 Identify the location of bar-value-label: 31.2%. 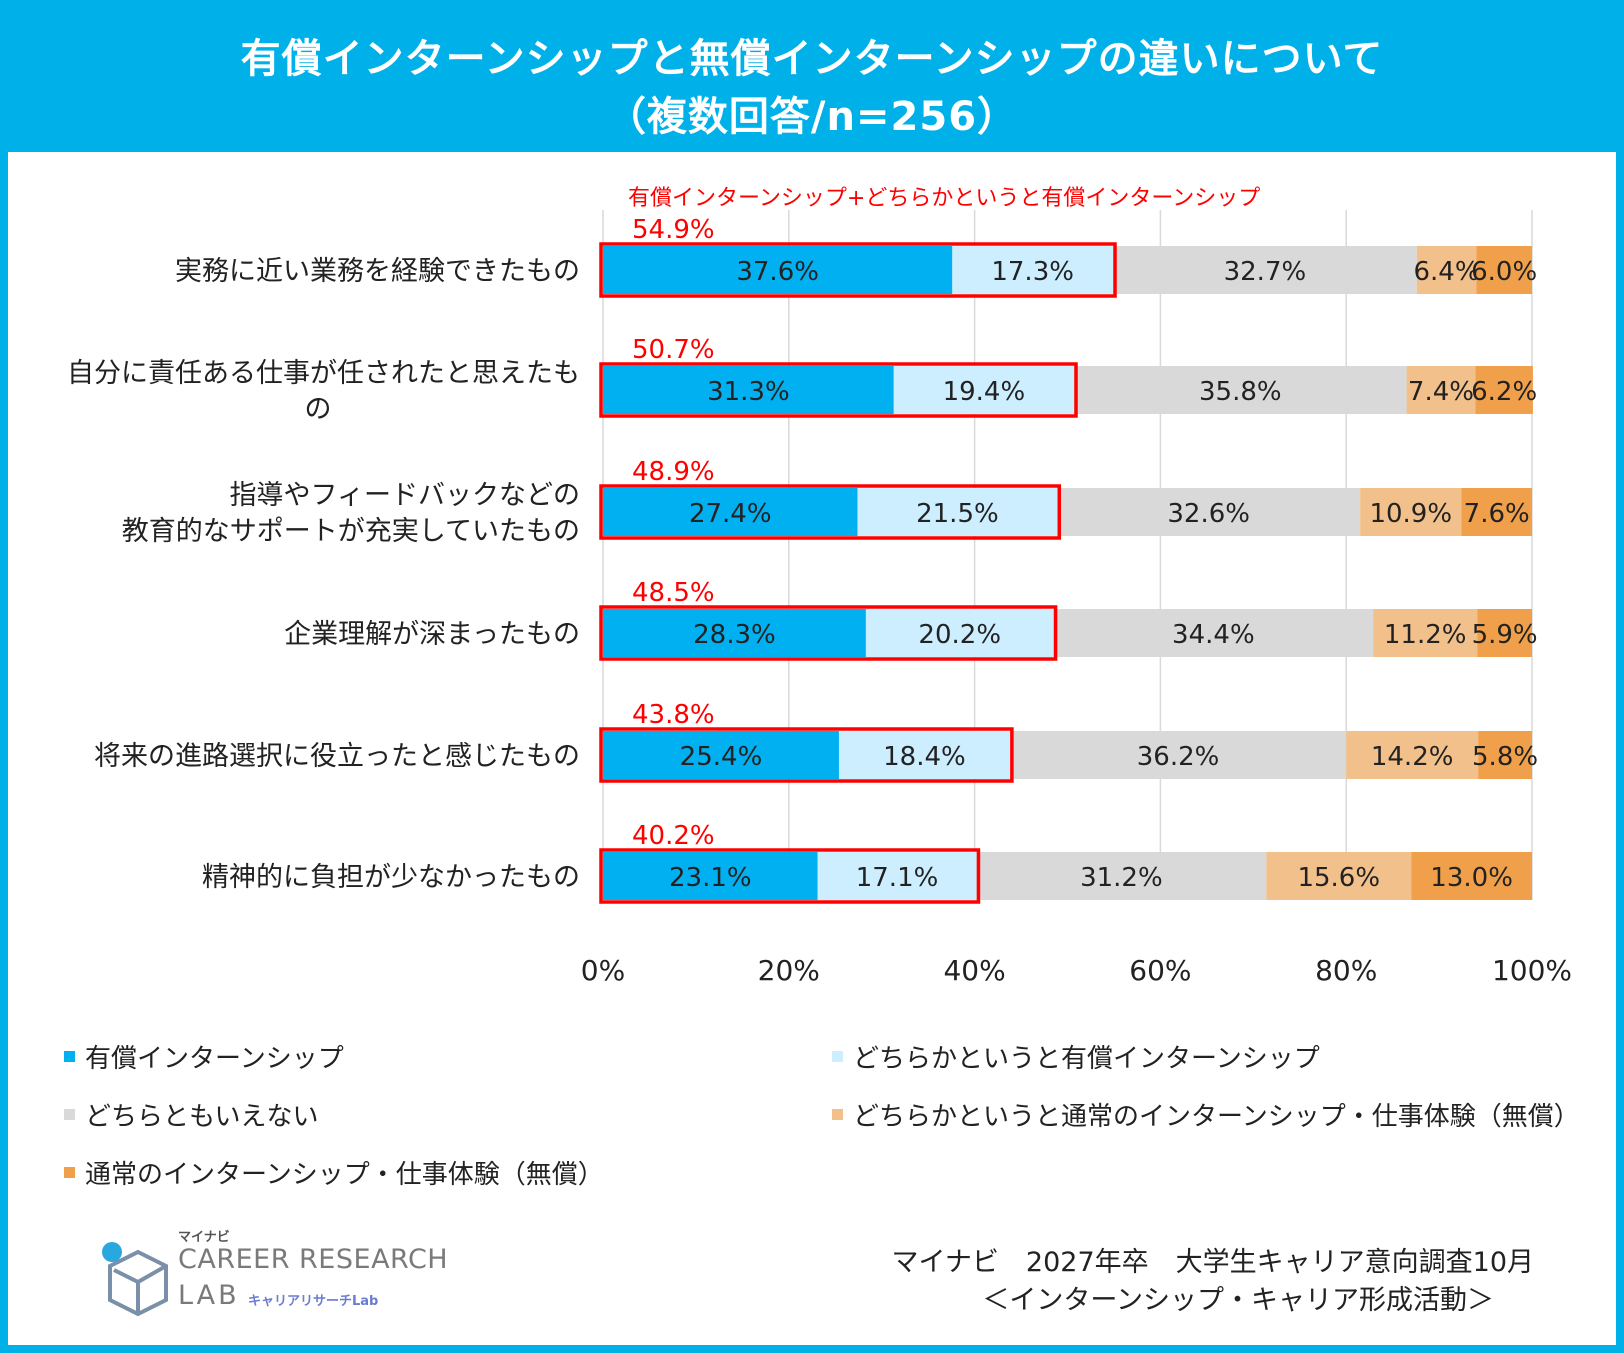
(1121, 878).